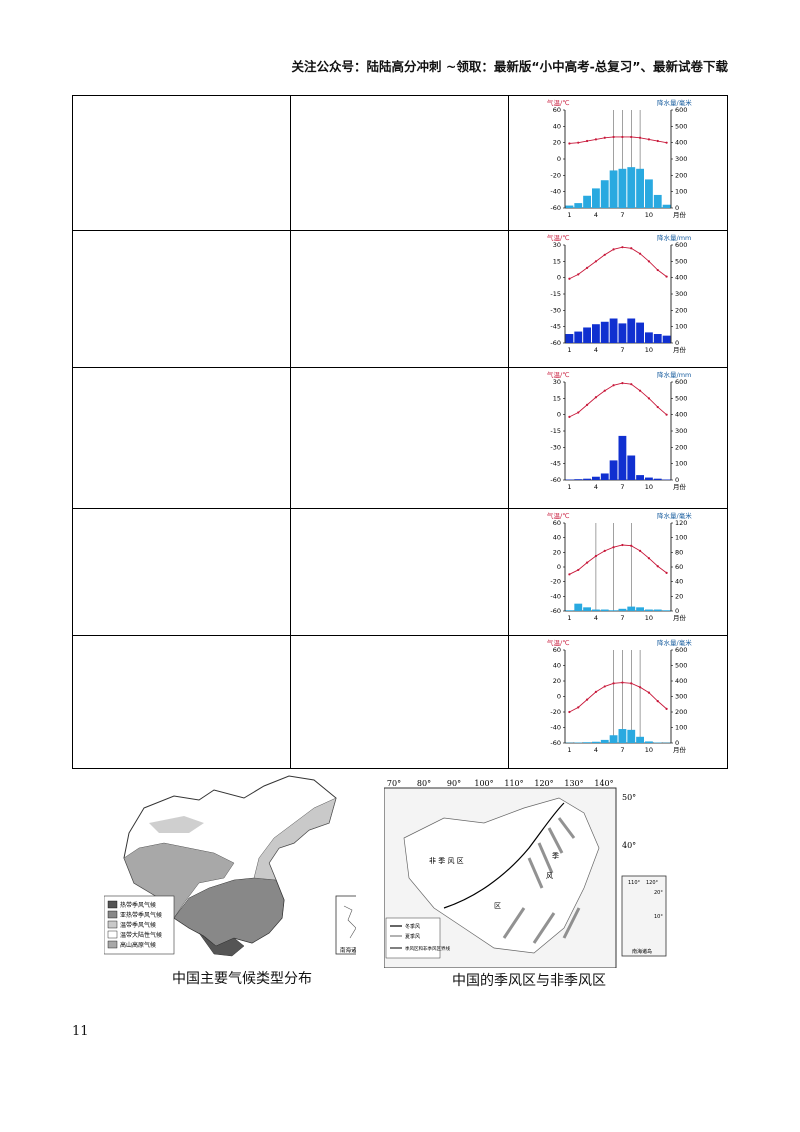 This screenshot has width=800, height=1132. Describe the element at coordinates (138, 925) in the screenshot. I see `legend-label: 温带季风气候` at that location.